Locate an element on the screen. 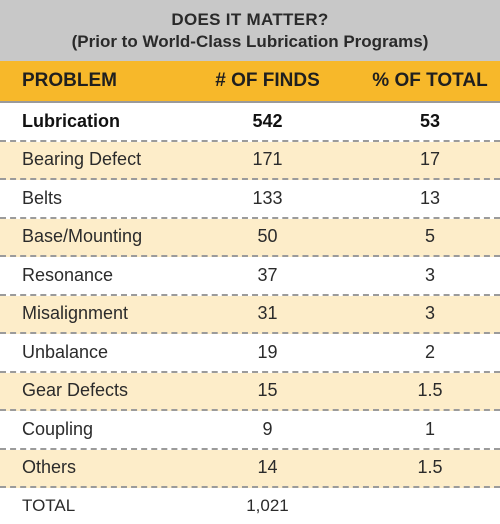 The height and width of the screenshot is (524, 500). cell-finds: 15 is located at coordinates (267, 390).